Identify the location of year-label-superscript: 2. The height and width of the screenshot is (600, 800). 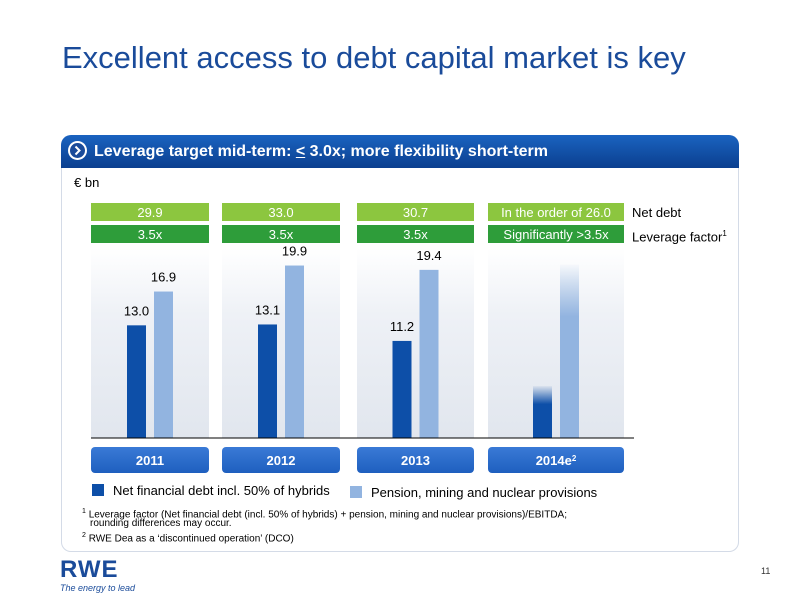
(574, 458).